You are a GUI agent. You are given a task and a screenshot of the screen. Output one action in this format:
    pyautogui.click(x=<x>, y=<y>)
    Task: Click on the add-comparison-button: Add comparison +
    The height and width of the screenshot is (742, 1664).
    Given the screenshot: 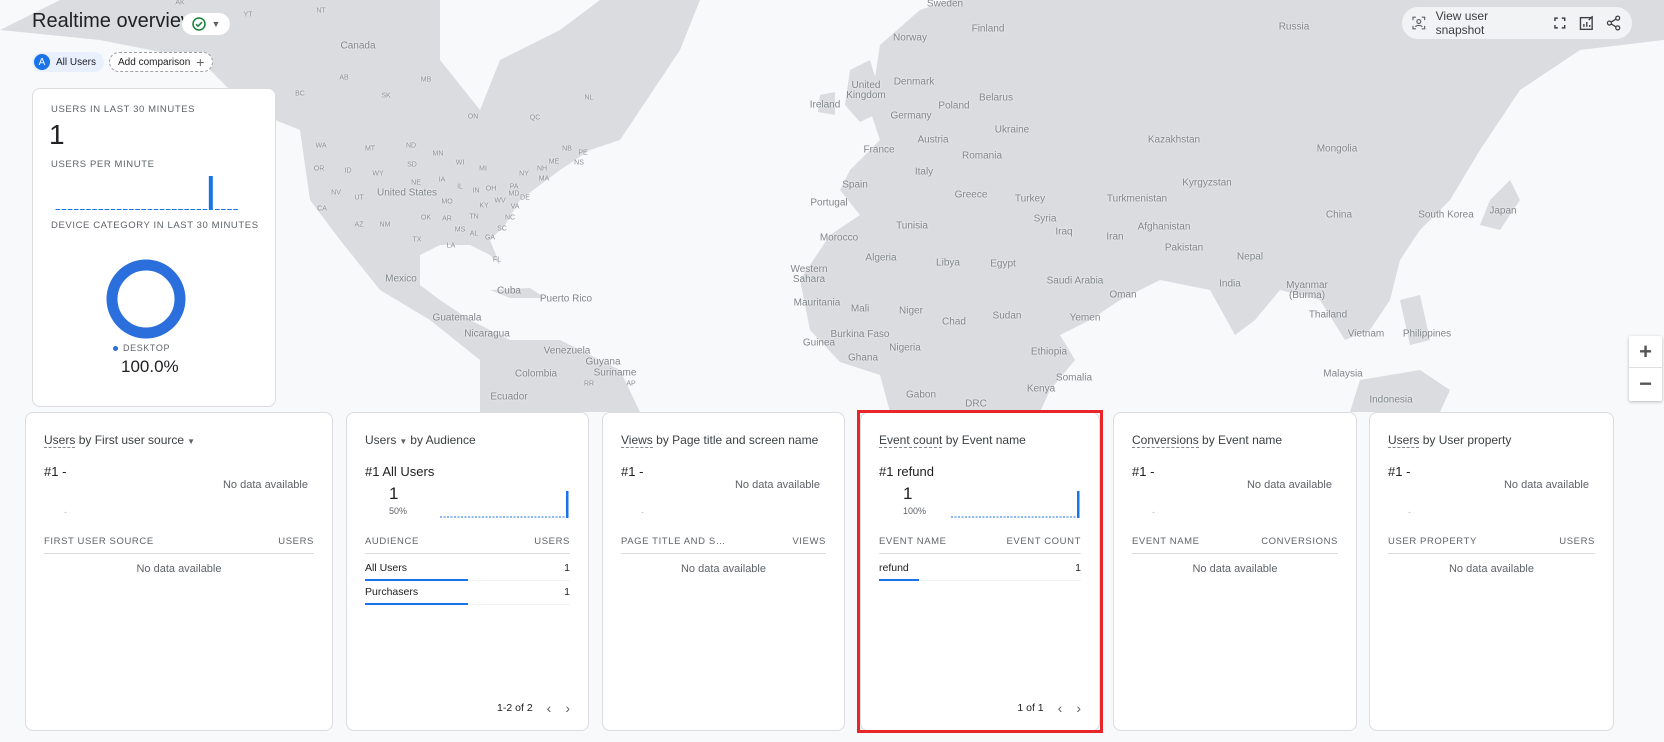 What is the action you would take?
    pyautogui.click(x=161, y=62)
    